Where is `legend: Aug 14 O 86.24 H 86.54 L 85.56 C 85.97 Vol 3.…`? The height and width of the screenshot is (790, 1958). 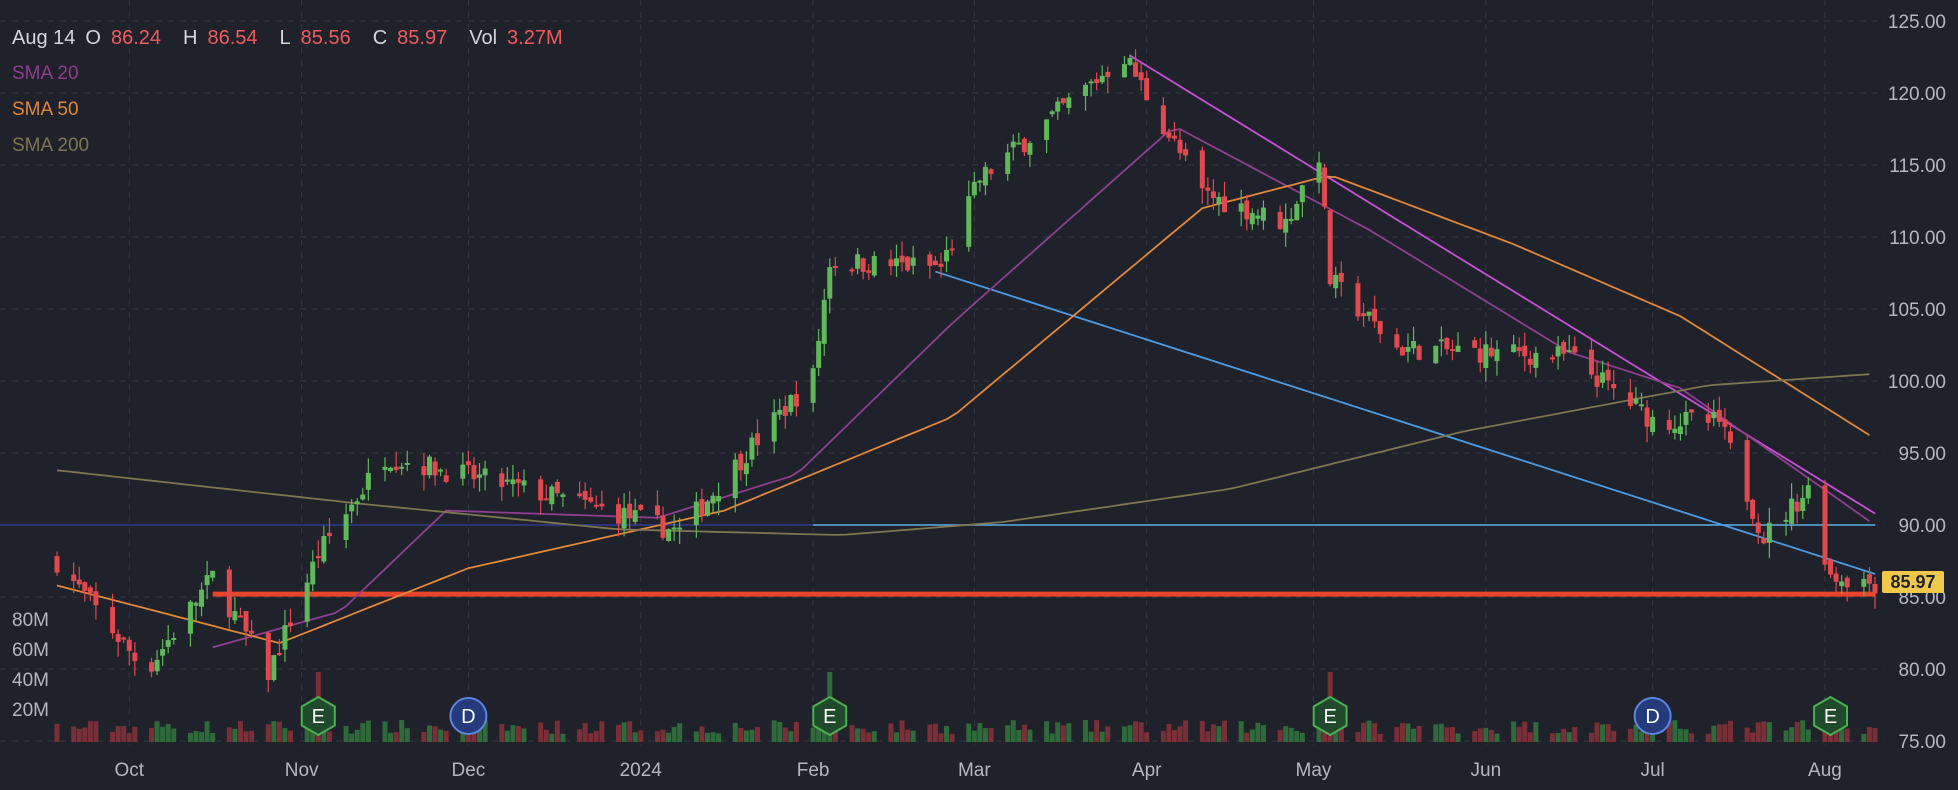 legend: Aug 14 O 86.24 H 86.54 L 85.56 C 85.97 Vol 3.… is located at coordinates (293, 92).